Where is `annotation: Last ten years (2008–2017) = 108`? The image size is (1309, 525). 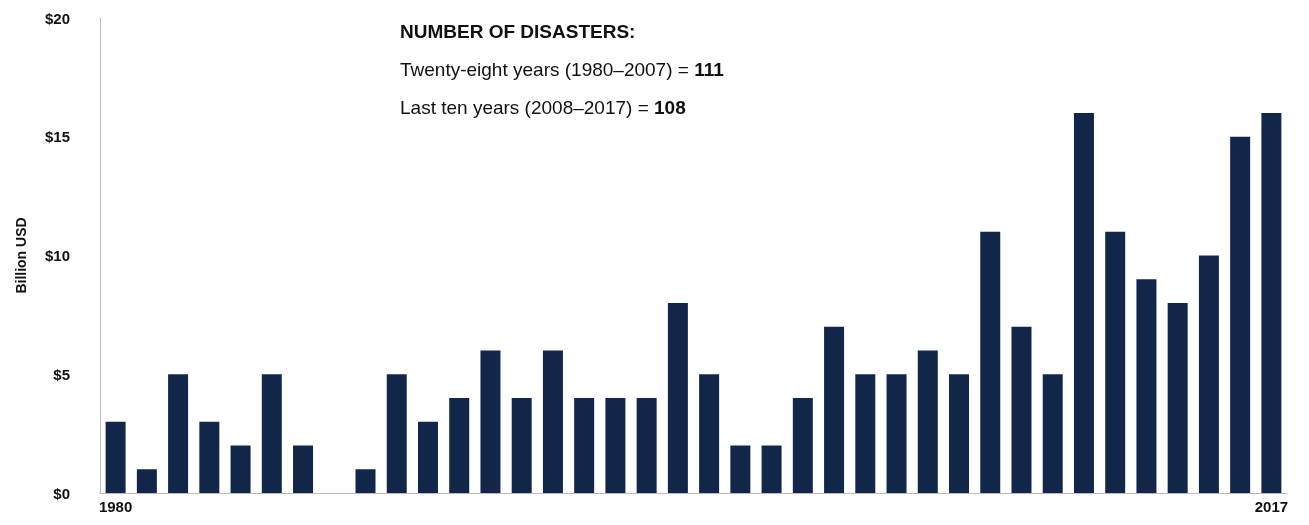
annotation: Last ten years (2008–2017) = 108 is located at coordinates (543, 107).